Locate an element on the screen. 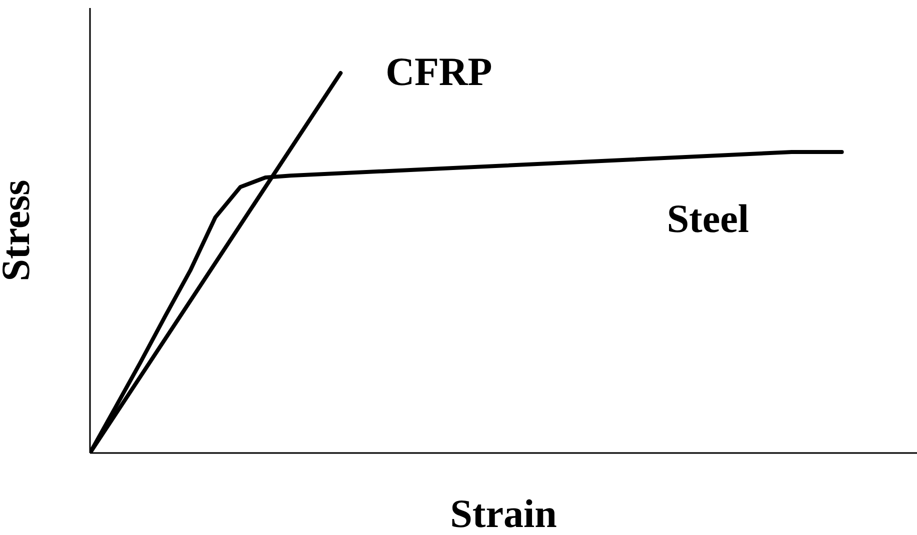 The image size is (917, 535). y-axis-title: Stress is located at coordinates (19, 231).